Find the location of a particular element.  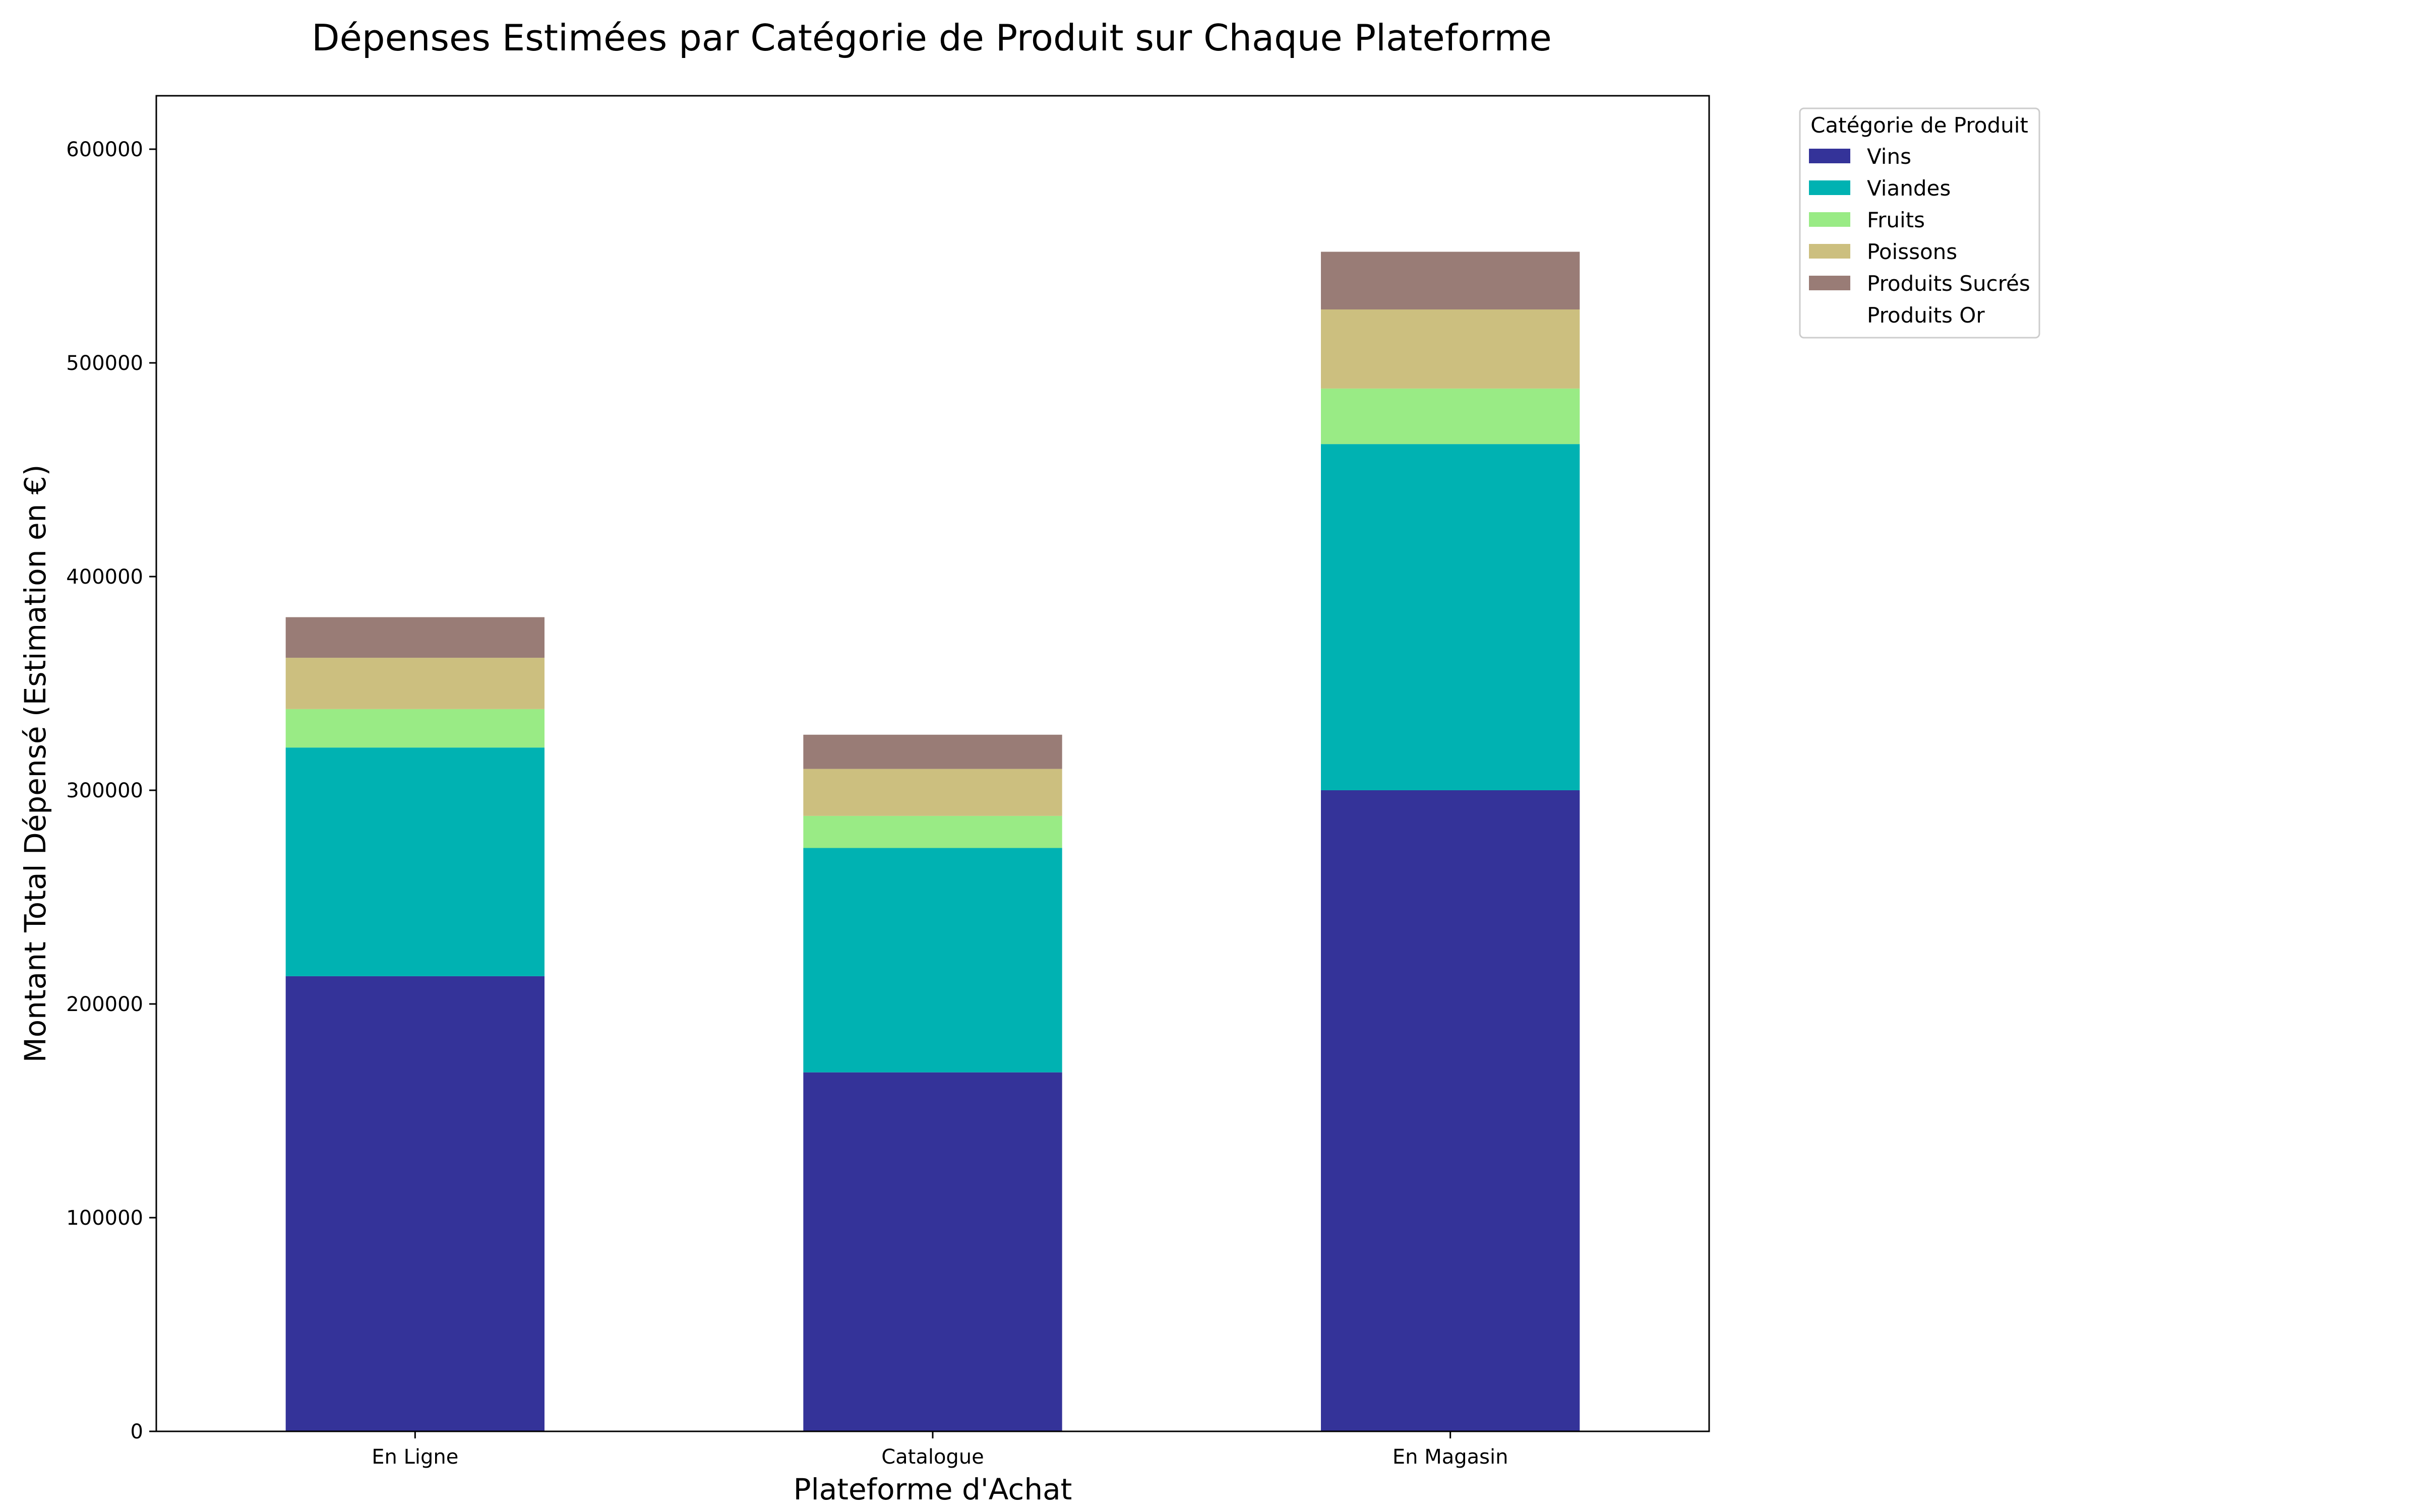

y-tick-label: 100000 is located at coordinates (104, 1218).